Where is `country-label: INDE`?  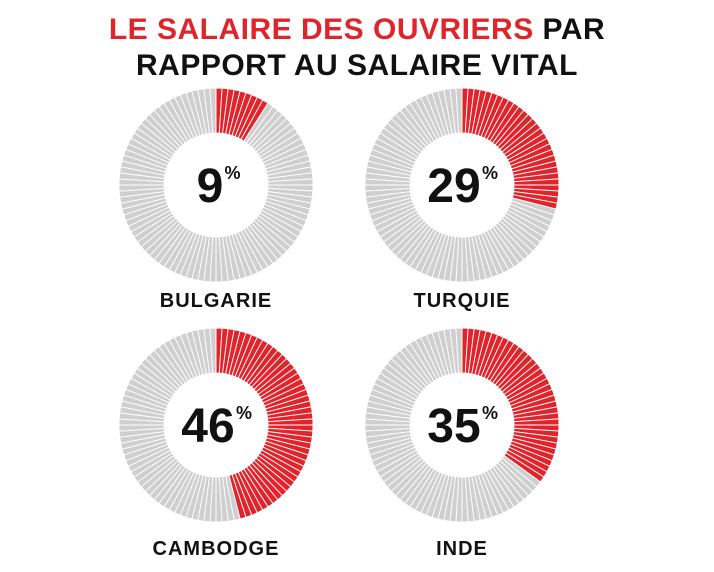 country-label: INDE is located at coordinates (462, 549).